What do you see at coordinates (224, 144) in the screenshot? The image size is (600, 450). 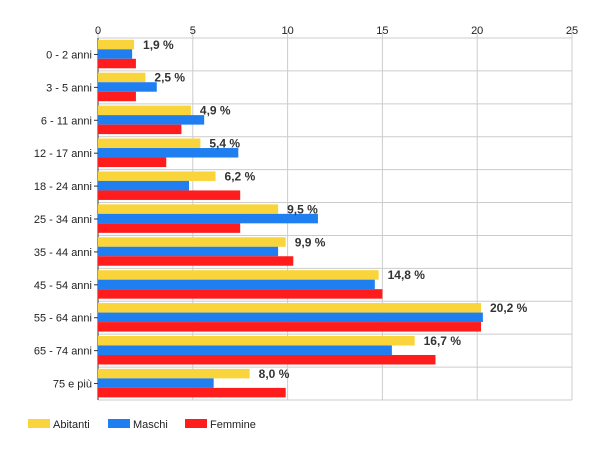 I see `data-label: 5,4 %` at bounding box center [224, 144].